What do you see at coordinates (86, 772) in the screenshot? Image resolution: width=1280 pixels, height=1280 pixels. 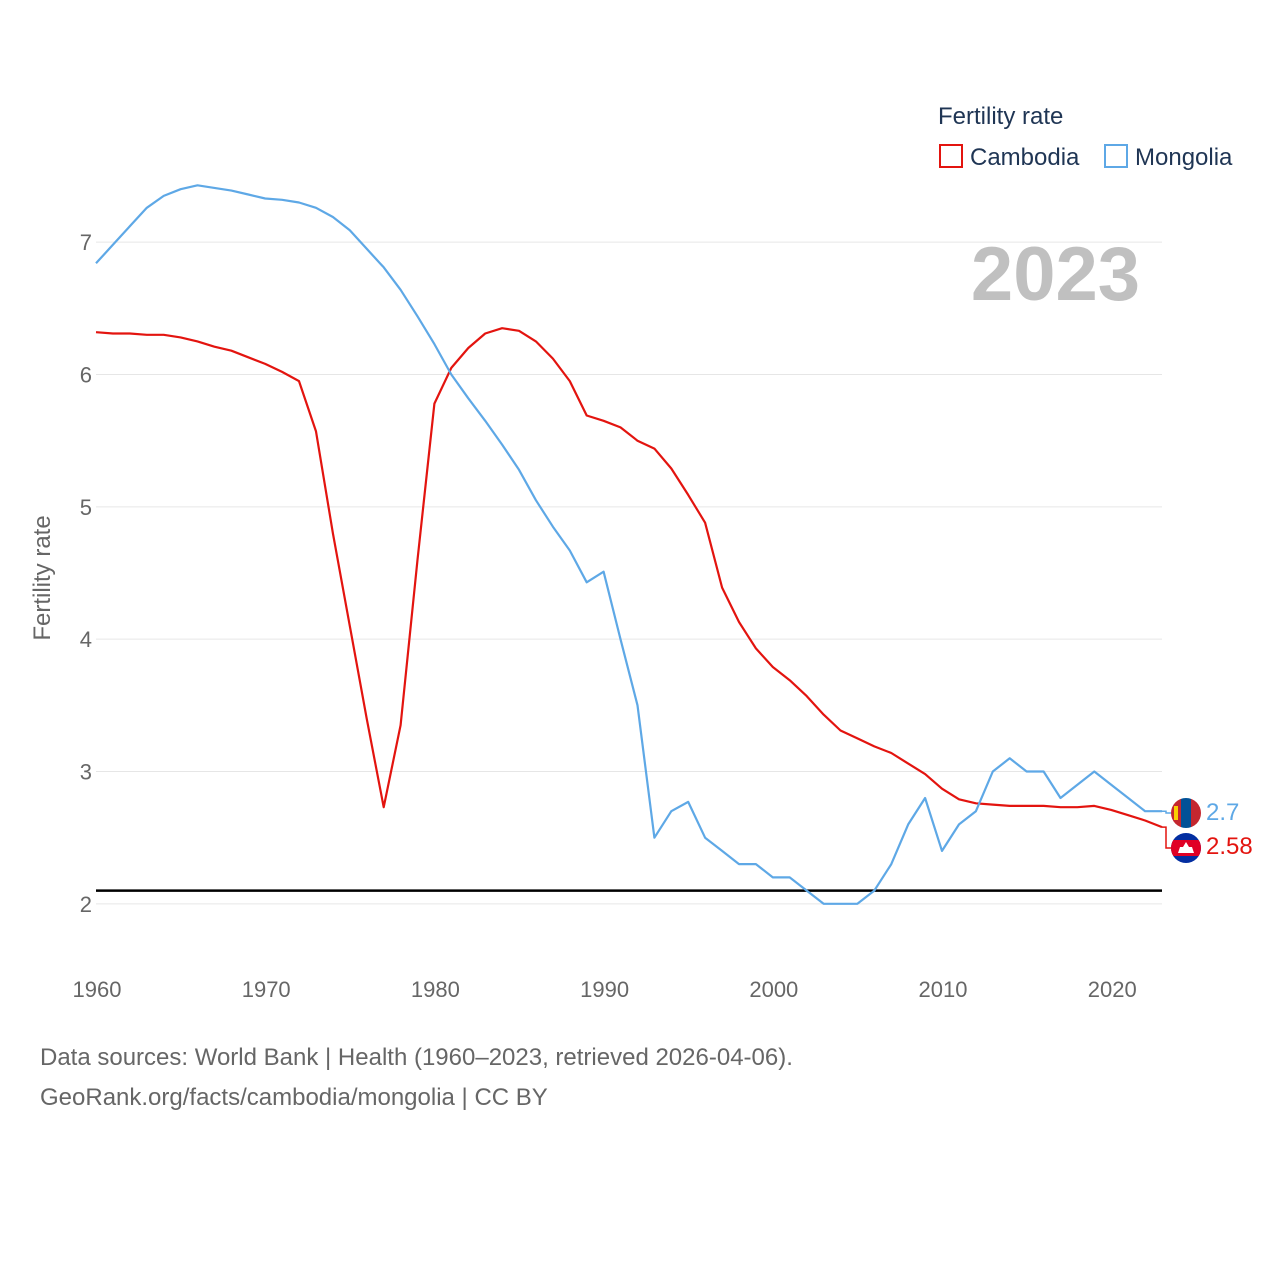 I see `y-tick-label-3: 3` at bounding box center [86, 772].